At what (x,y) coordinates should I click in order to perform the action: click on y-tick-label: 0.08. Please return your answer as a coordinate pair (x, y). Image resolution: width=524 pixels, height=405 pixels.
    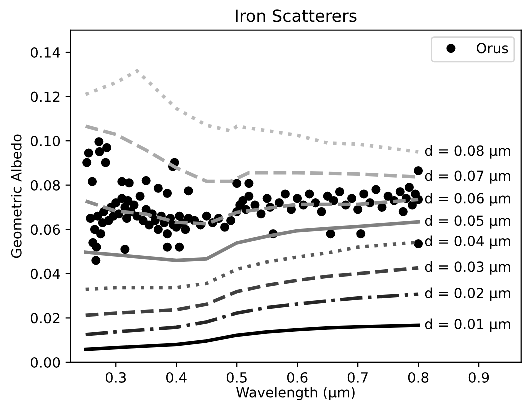
    Looking at the image, I should click on (45, 185).